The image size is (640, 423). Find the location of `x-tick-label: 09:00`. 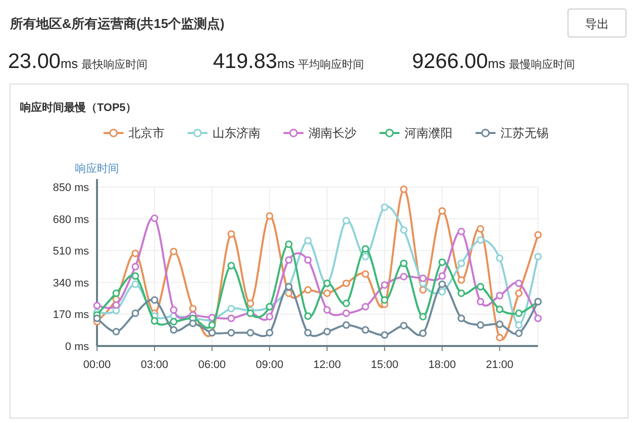

x-tick-label: 09:00 is located at coordinates (270, 365).